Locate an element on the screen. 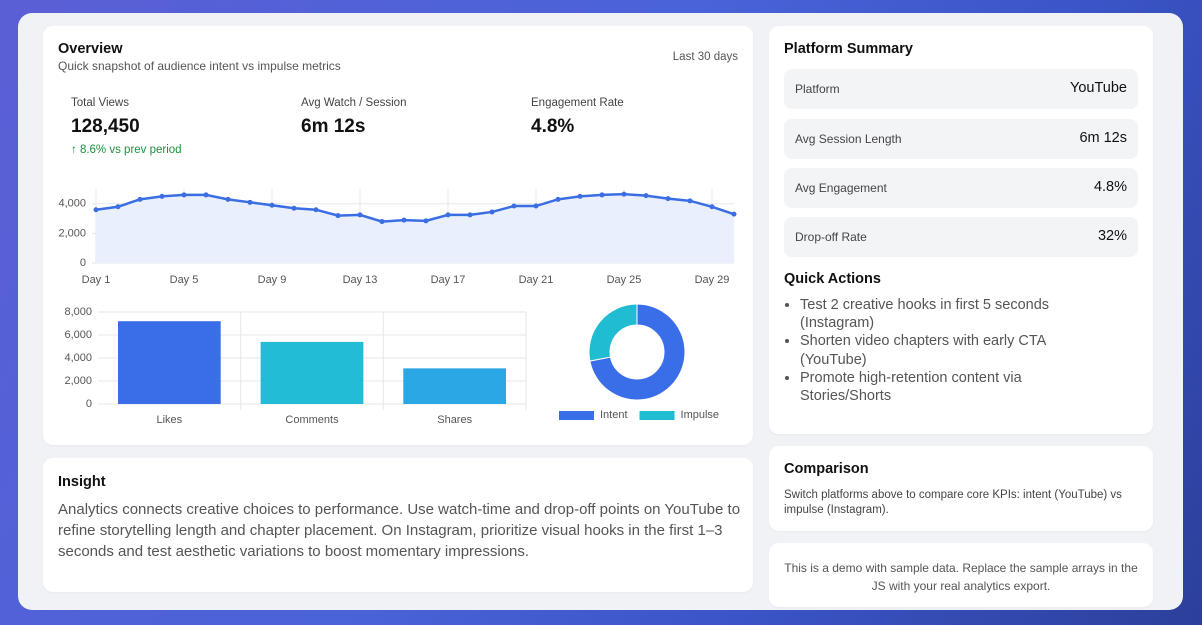 Image resolution: width=1202 pixels, height=625 pixels. summary-title: Platform Summary is located at coordinates (848, 49).